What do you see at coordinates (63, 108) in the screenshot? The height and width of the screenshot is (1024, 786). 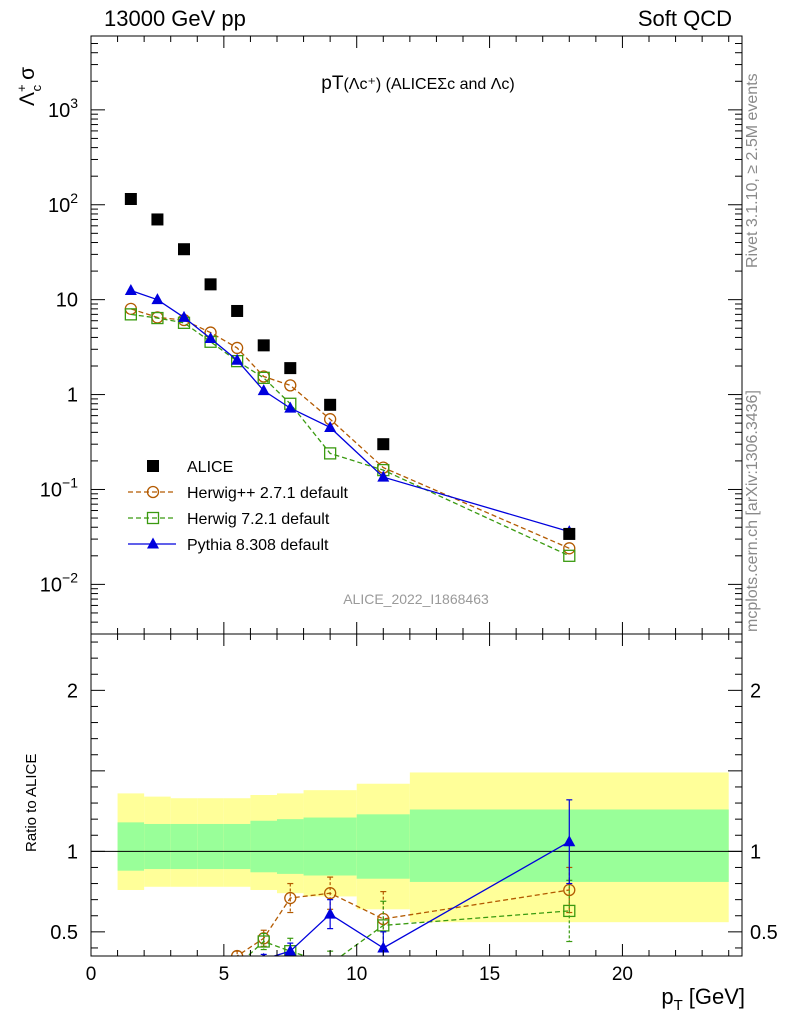 I see `y-tick-label: 10³` at bounding box center [63, 108].